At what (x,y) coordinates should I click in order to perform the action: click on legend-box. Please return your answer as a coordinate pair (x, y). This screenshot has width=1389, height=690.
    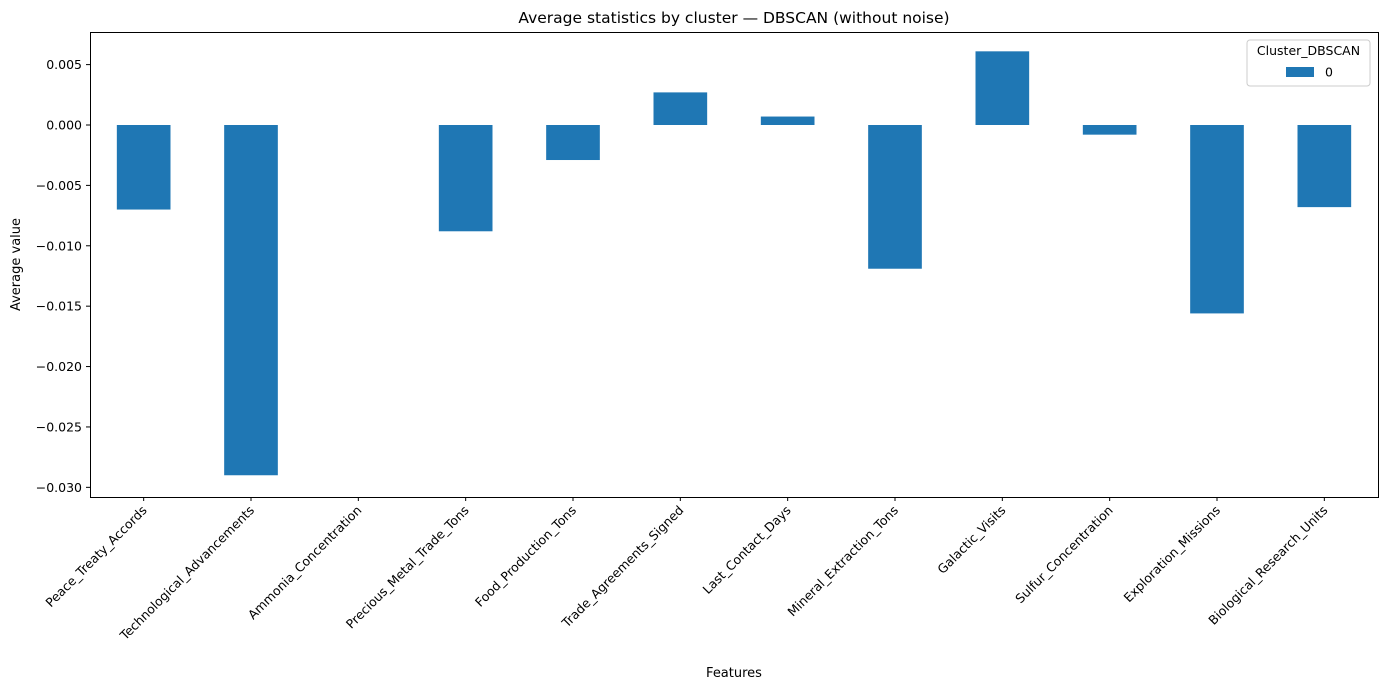
    Looking at the image, I should click on (1308, 63).